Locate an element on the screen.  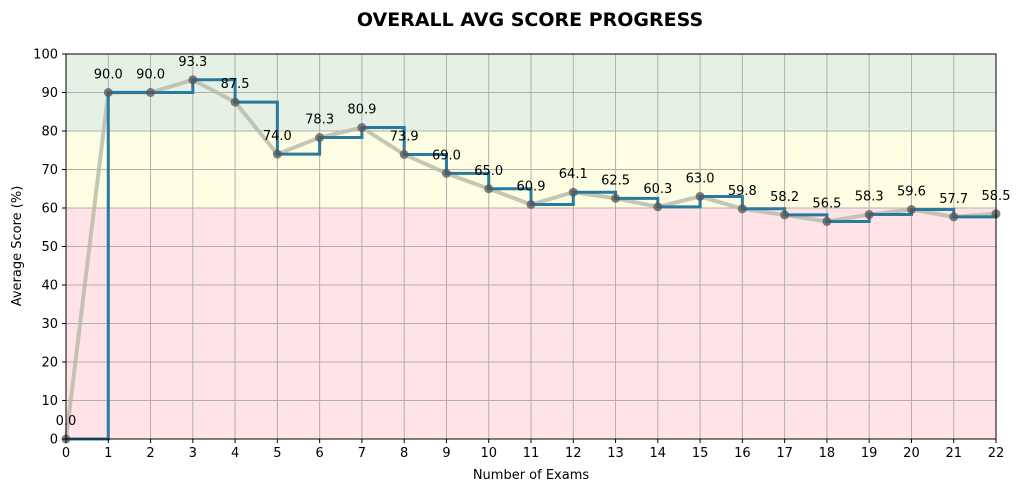
x-axis-label: Number of Exams is located at coordinates (531, 475).